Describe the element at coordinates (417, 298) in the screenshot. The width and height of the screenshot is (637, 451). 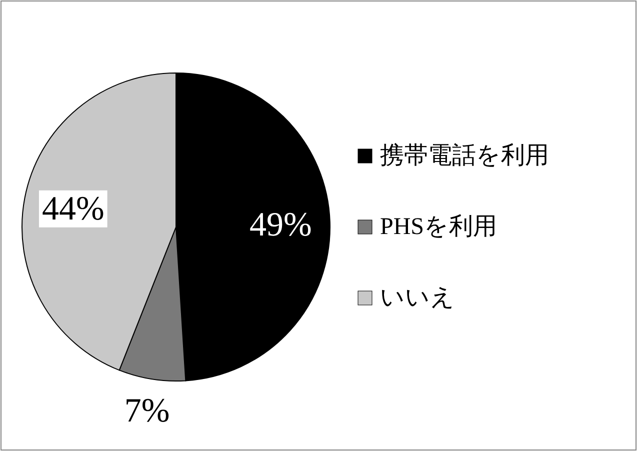
I see `legend-label: いいえ` at that location.